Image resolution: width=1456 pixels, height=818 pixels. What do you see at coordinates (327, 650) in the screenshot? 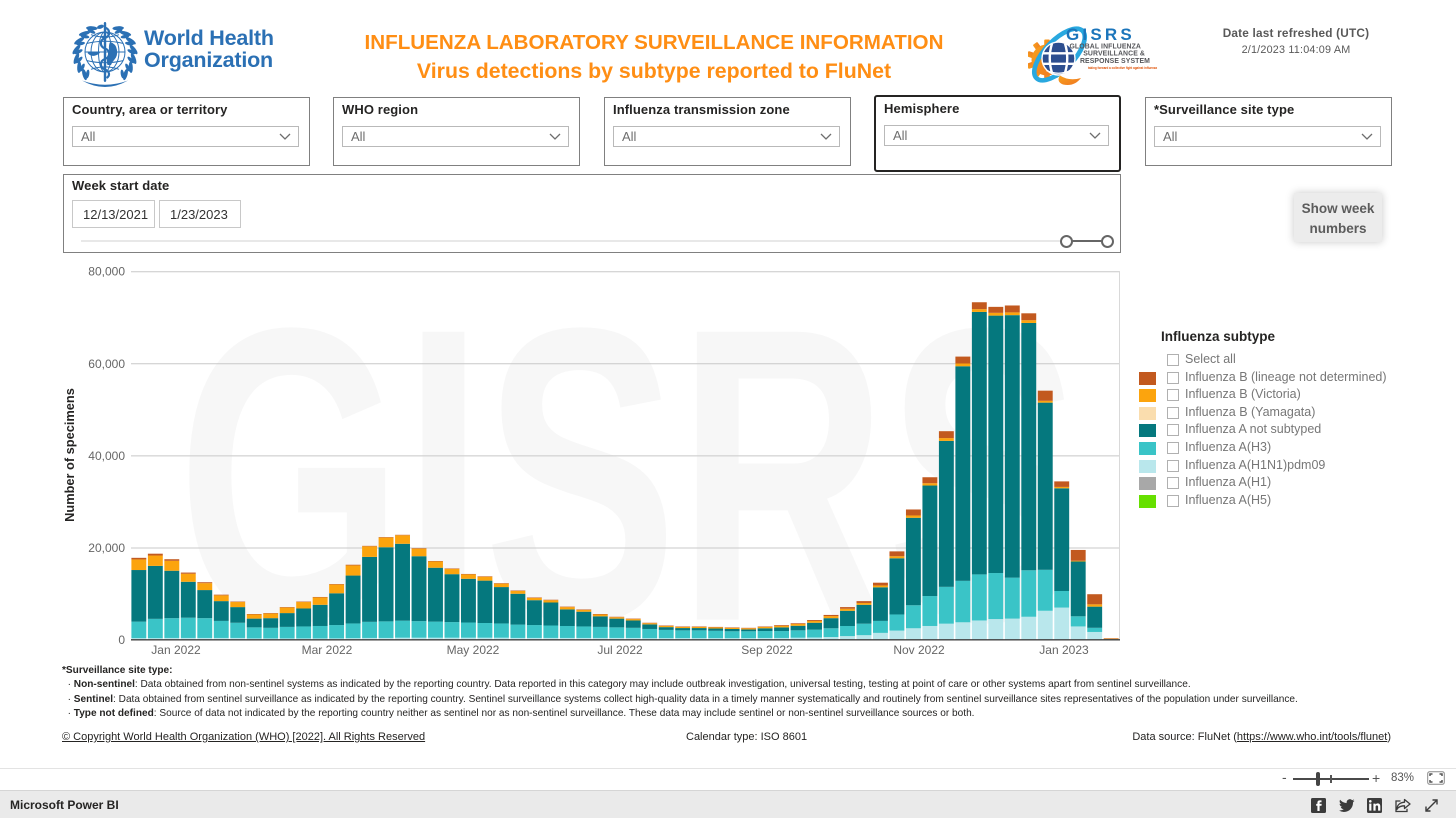
I see `svg-text: Mar 2022` at bounding box center [327, 650].